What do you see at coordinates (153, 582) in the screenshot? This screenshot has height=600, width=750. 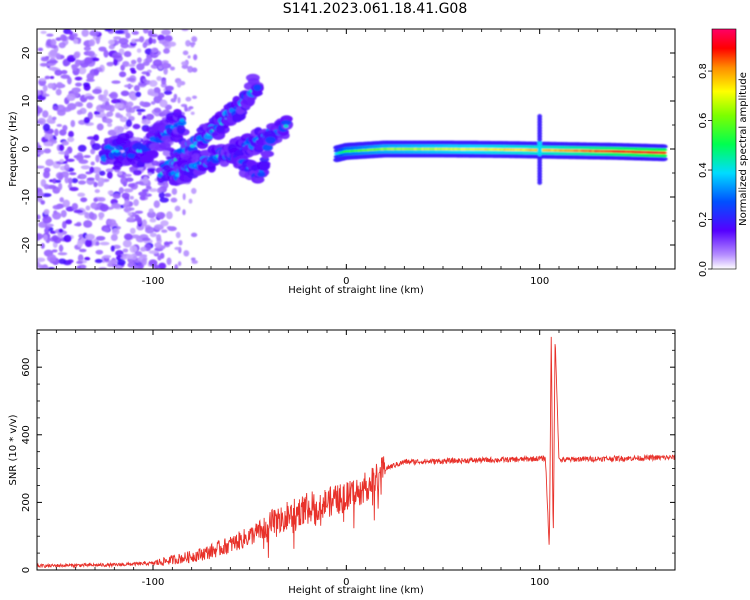 I see `x-tick-label: -100` at bounding box center [153, 582].